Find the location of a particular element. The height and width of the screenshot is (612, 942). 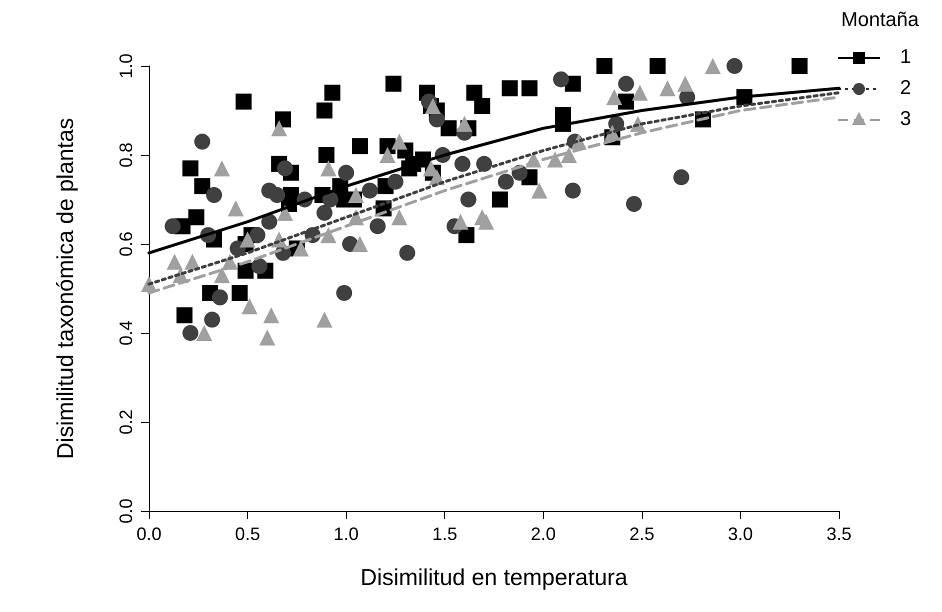

x-tick-label: 3.0 is located at coordinates (740, 534).